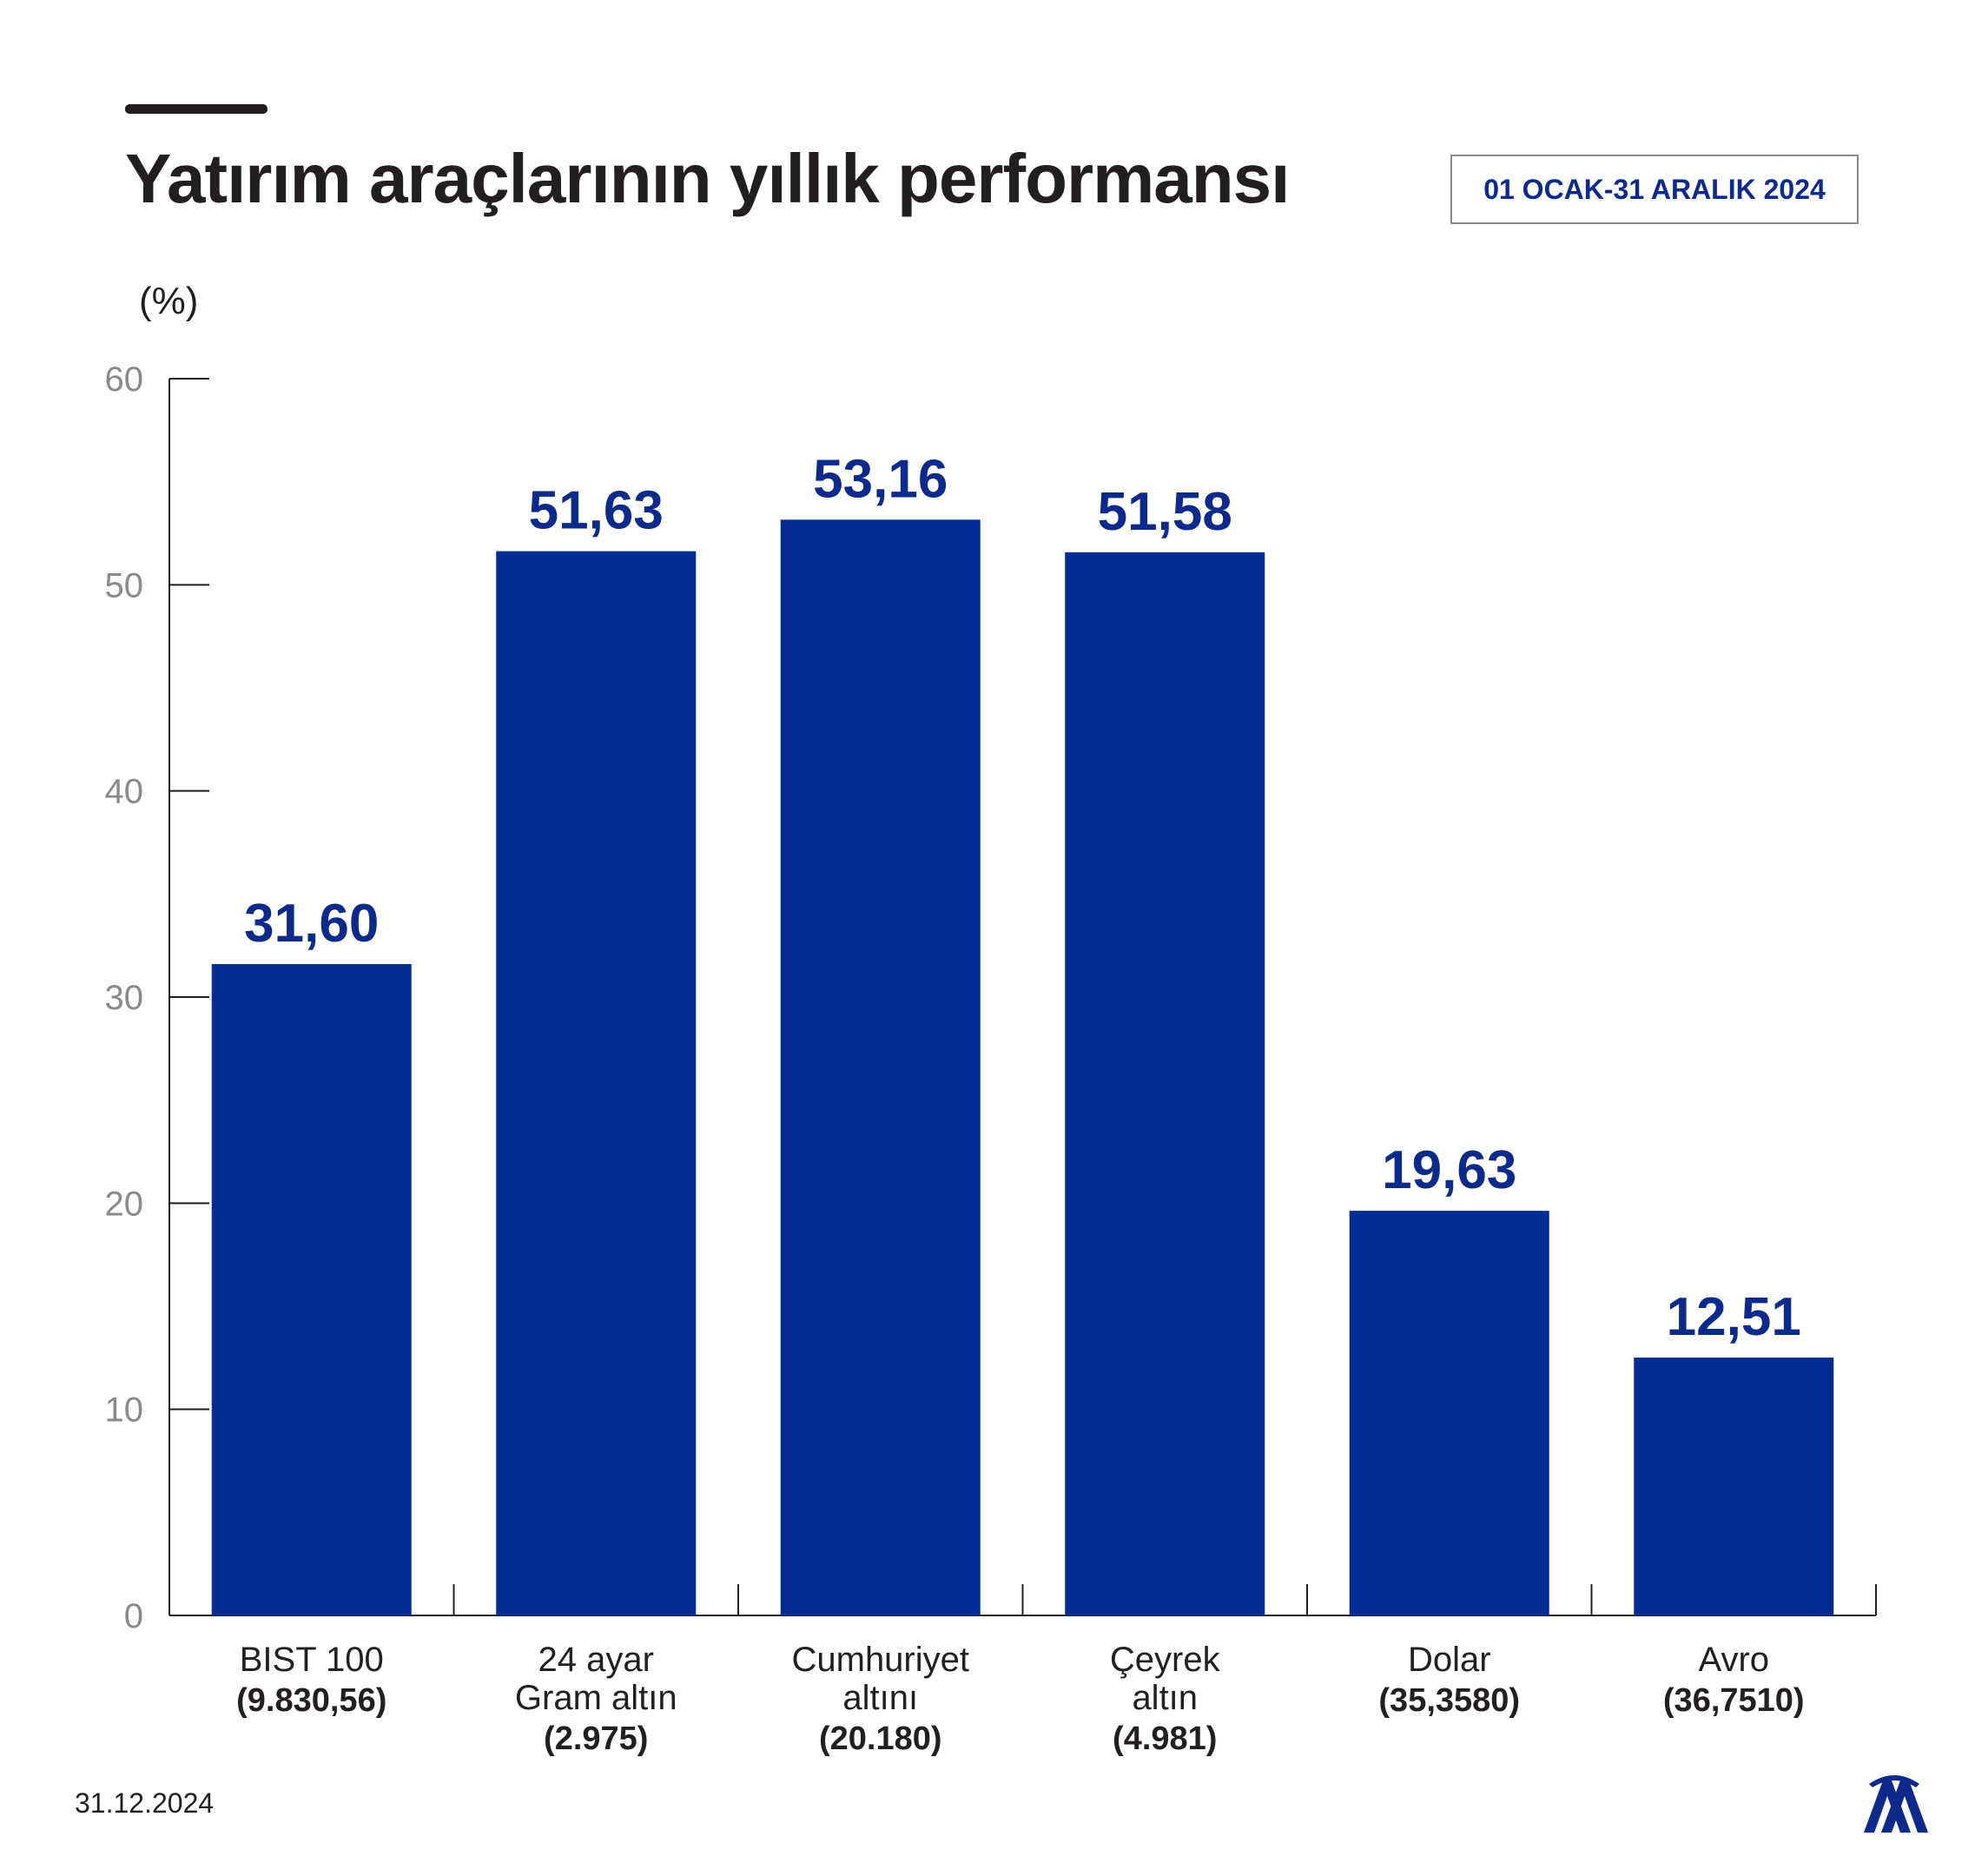 This screenshot has width=1975, height=1876. What do you see at coordinates (1734, 1700) in the screenshot?
I see `x-category-note: (36,7510)` at bounding box center [1734, 1700].